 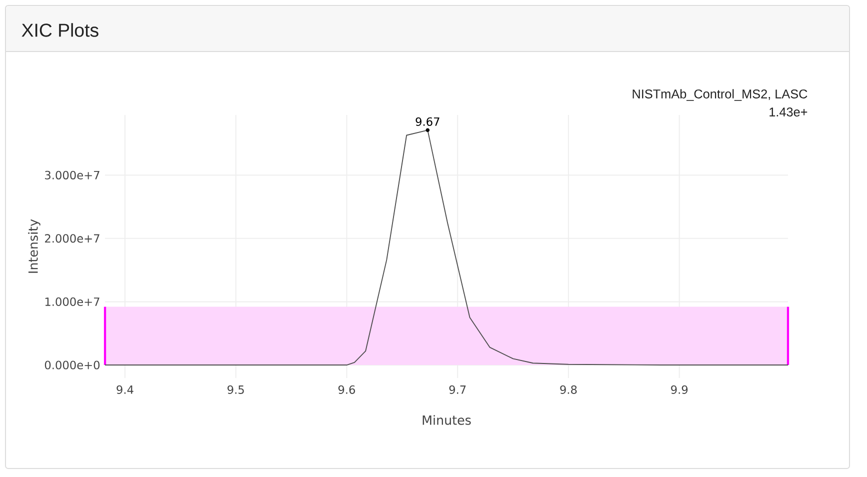 I want to click on y-tick-label: 3.000e+7, so click(x=72, y=175).